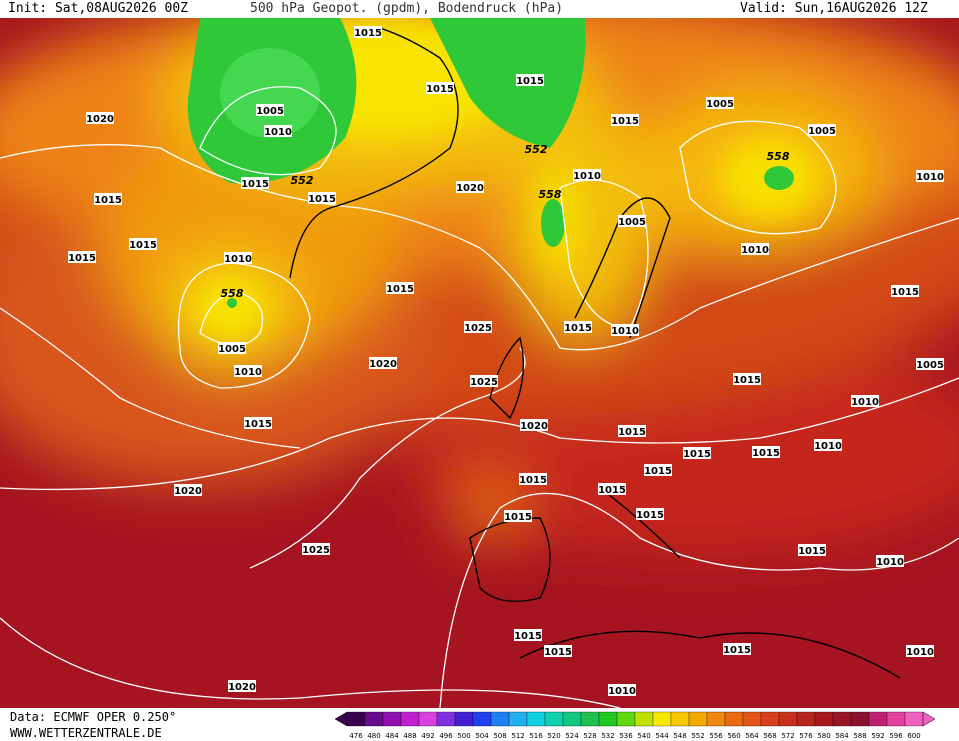 The width and height of the screenshot is (959, 741). Describe the element at coordinates (427, 736) in the screenshot. I see `colorbar-label: 492` at that location.